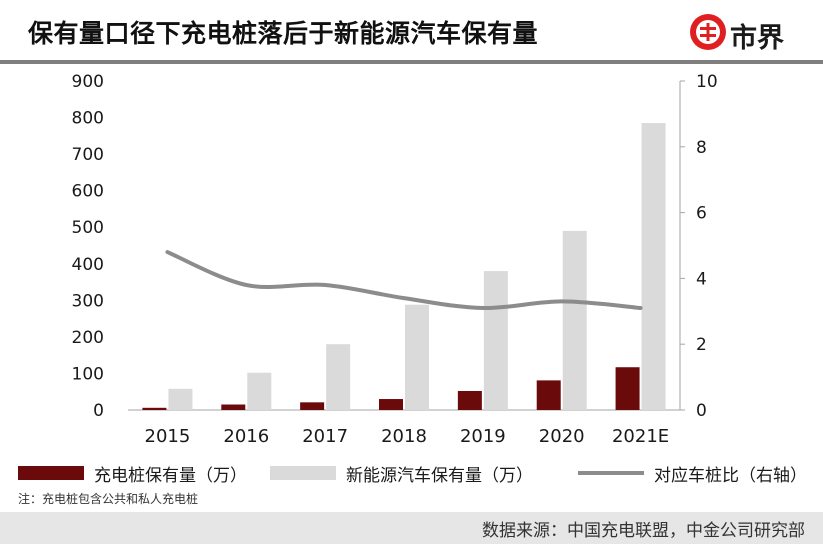 Image resolution: width=823 pixels, height=544 pixels. I want to click on y2-tick-label: 2, so click(701, 345).